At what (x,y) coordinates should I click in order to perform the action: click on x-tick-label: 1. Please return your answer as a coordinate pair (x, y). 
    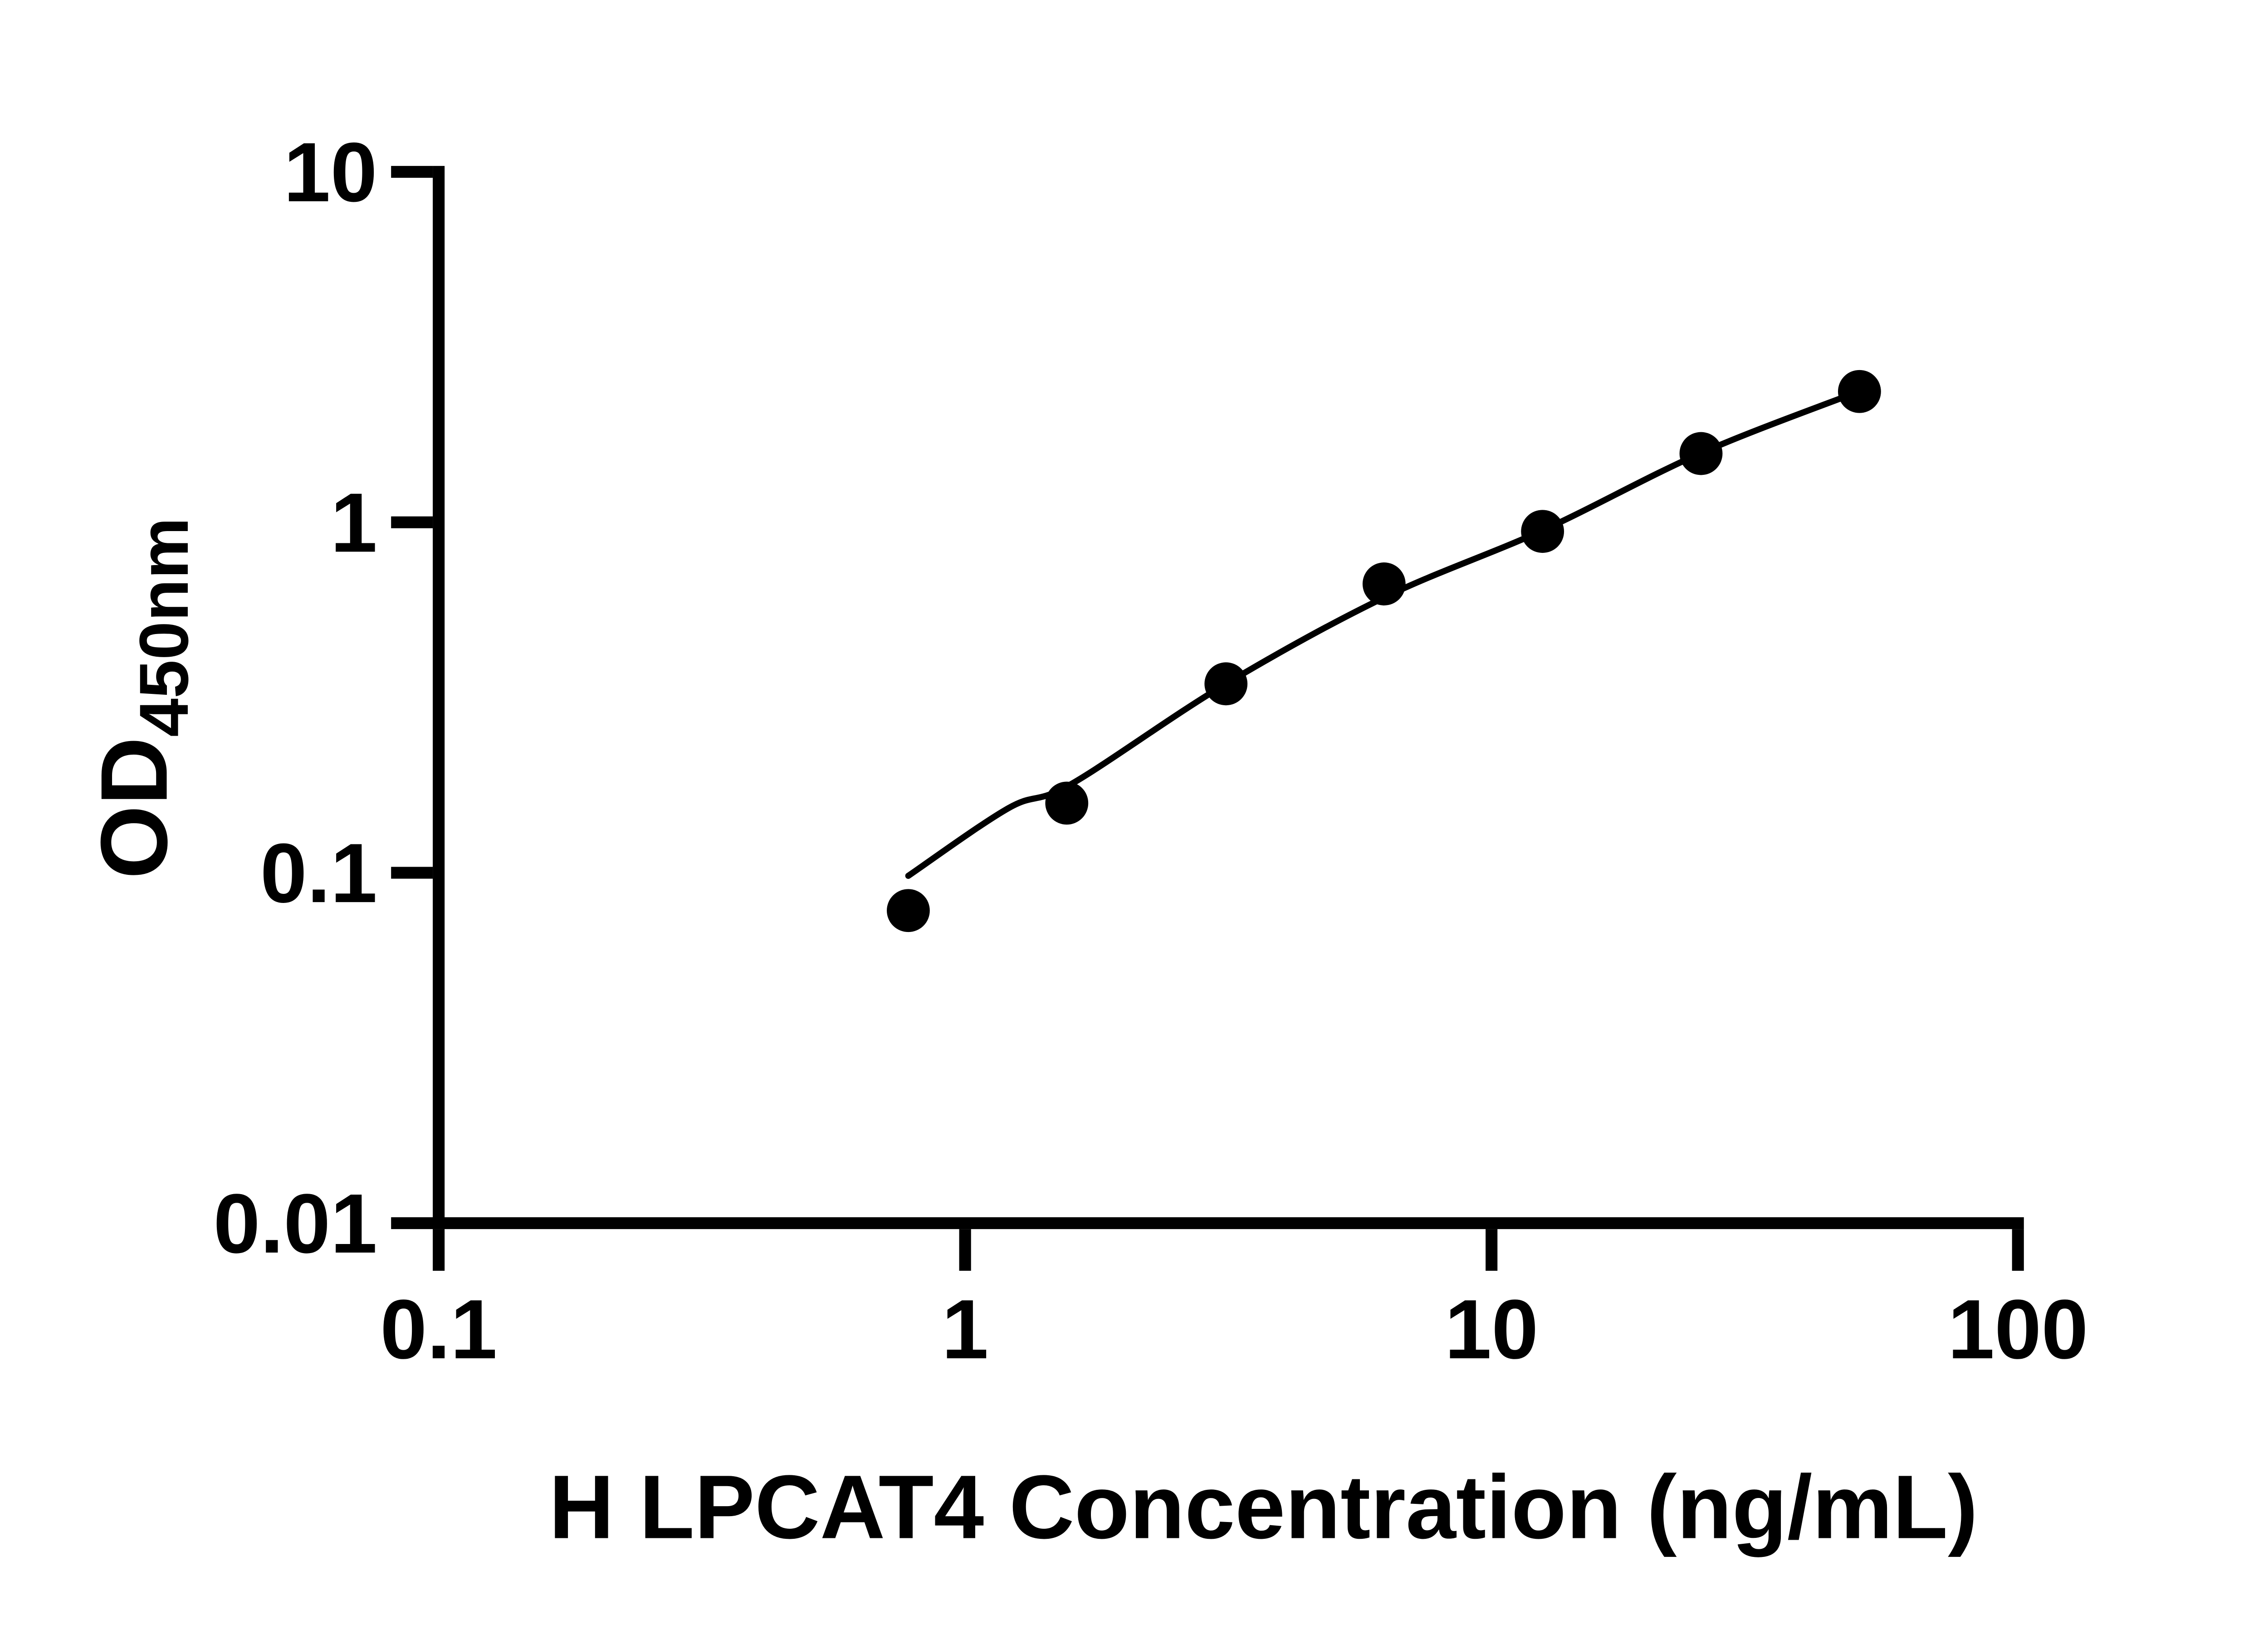
    Looking at the image, I should click on (965, 1330).